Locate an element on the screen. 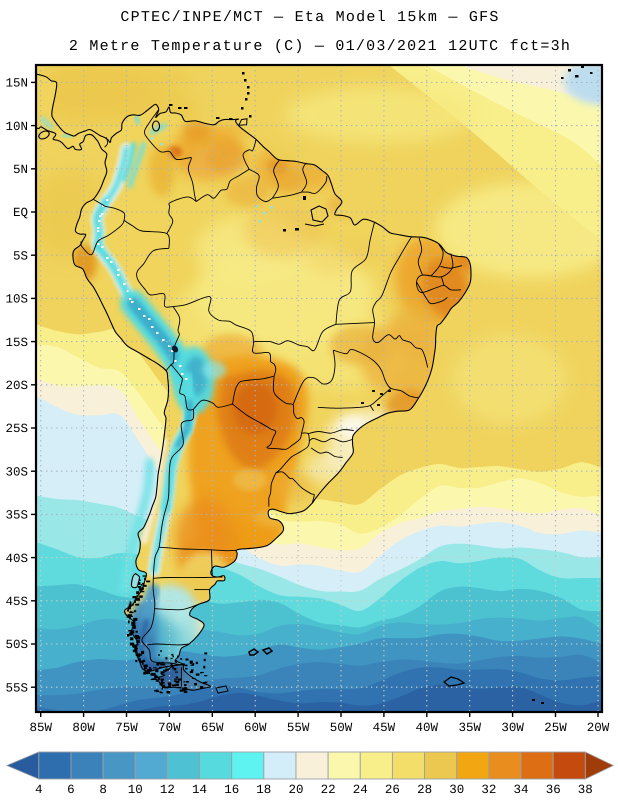 The width and height of the screenshot is (618, 800). svg-text: 38 is located at coordinates (585, 790).